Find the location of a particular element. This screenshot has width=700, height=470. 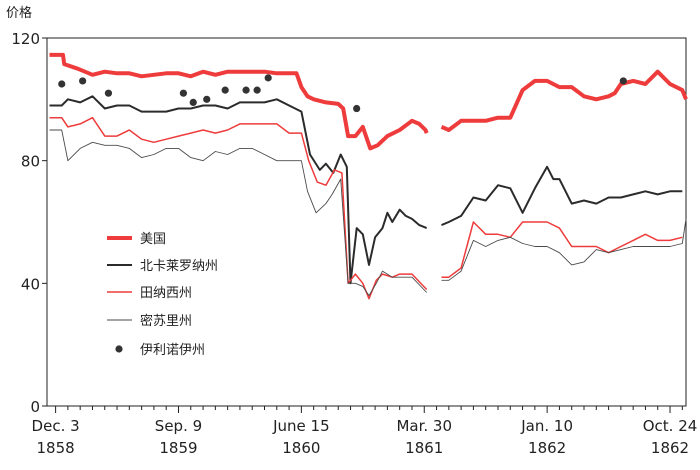

series-line-tn is located at coordinates (562, 249).